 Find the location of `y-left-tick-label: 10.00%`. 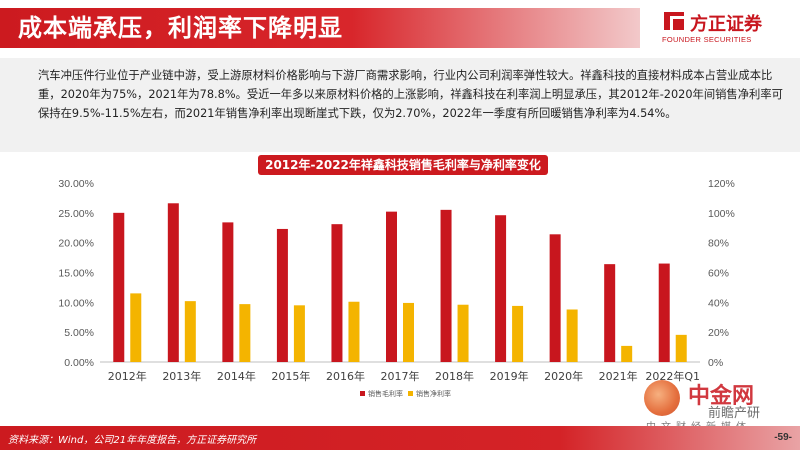

y-left-tick-label: 10.00% is located at coordinates (76, 303).